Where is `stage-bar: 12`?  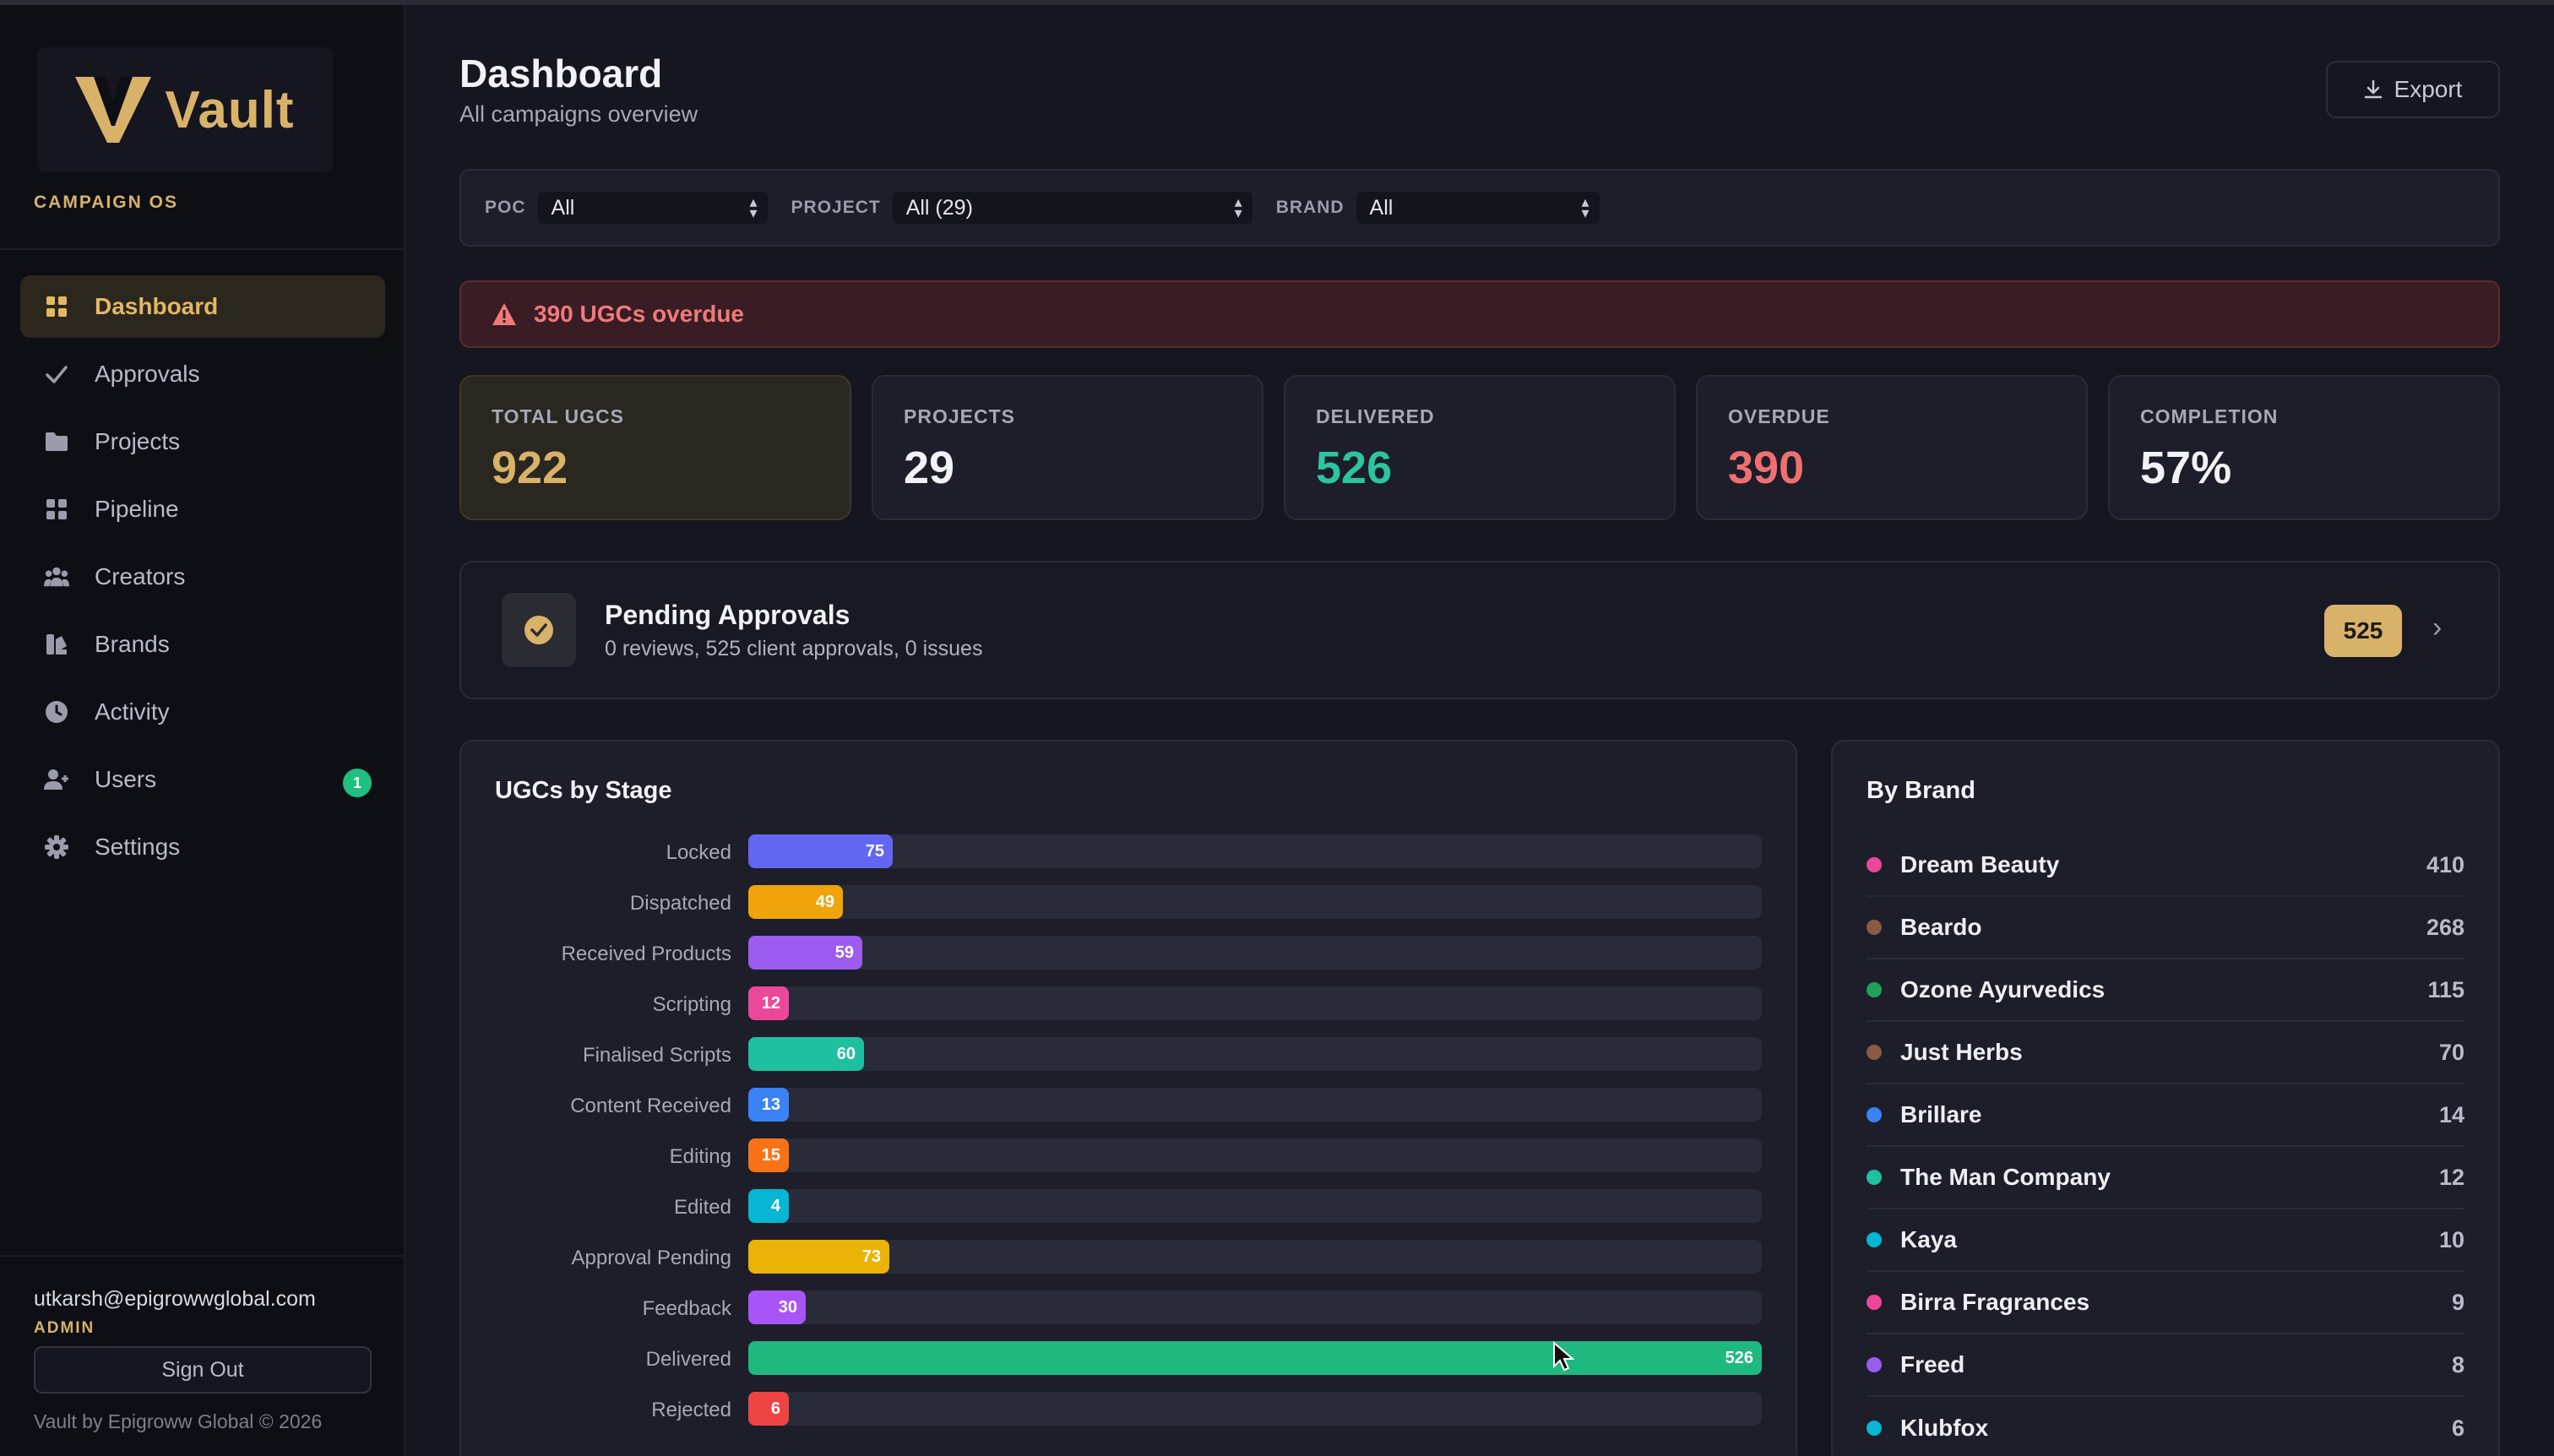 stage-bar: 12 is located at coordinates (768, 1003).